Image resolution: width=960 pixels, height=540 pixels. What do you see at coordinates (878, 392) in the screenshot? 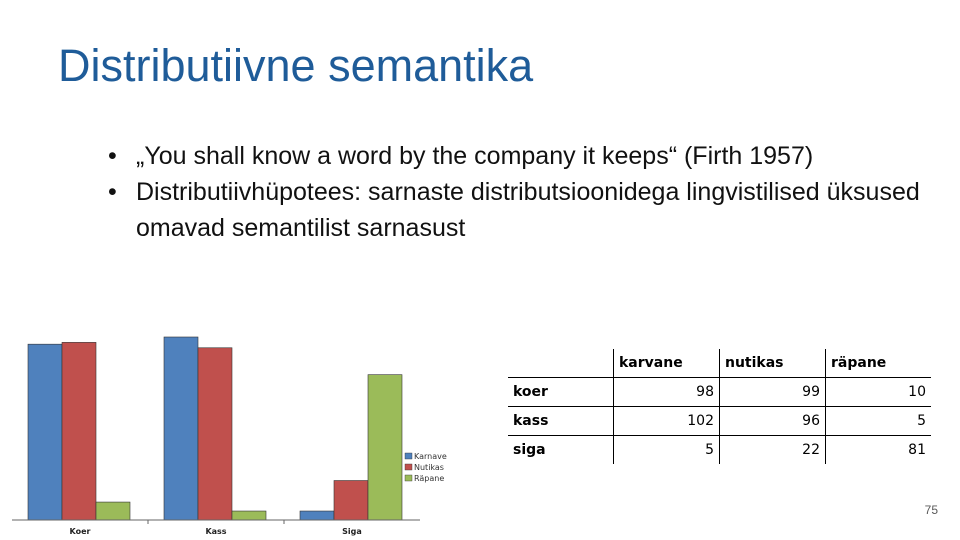
I see `table-cell: 10` at bounding box center [878, 392].